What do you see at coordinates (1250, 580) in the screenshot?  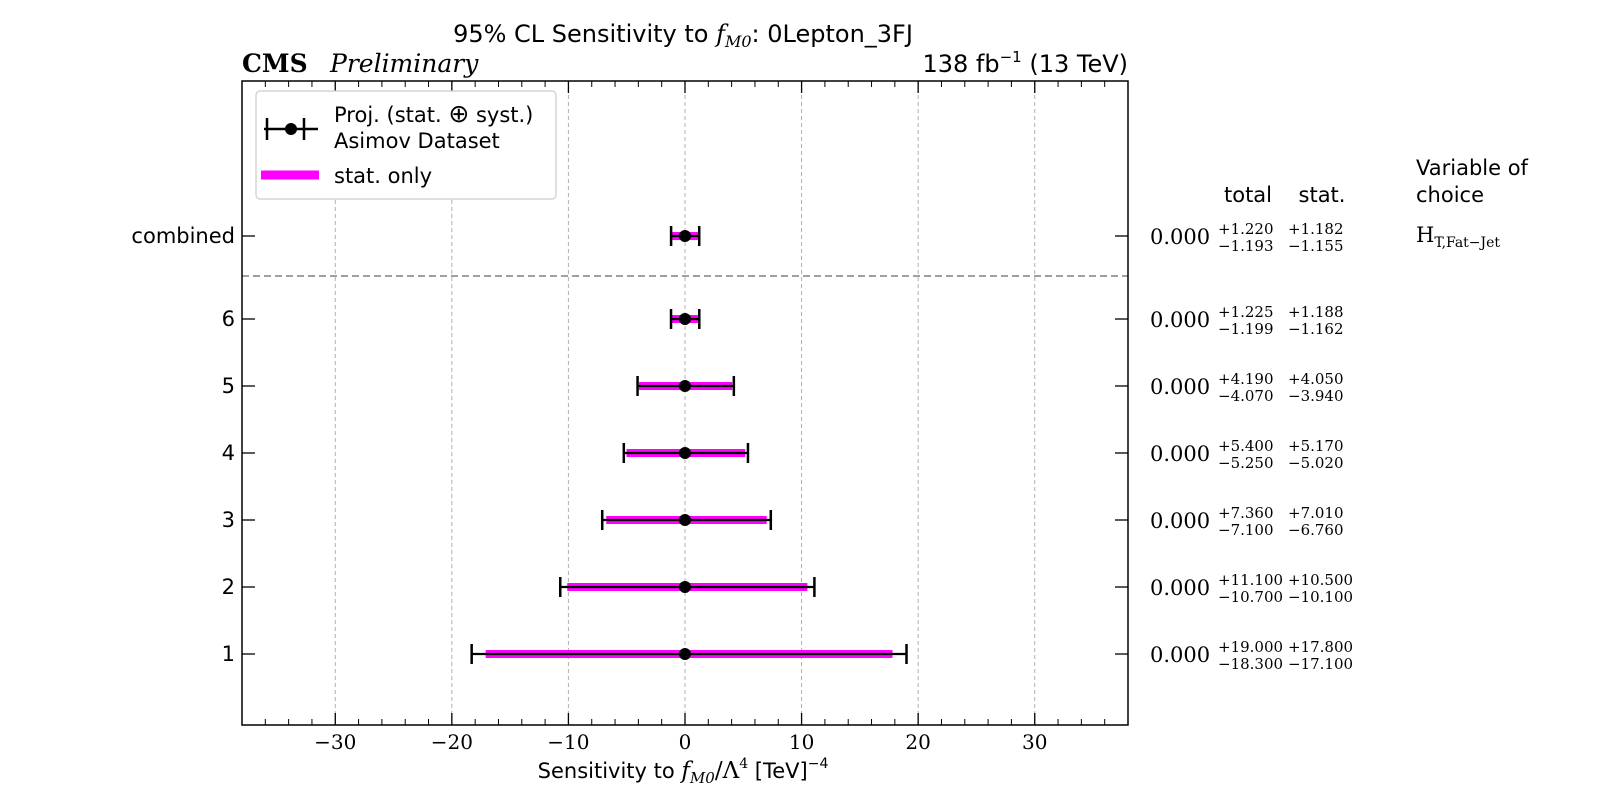 I see `total-up-text: +11.100` at bounding box center [1250, 580].